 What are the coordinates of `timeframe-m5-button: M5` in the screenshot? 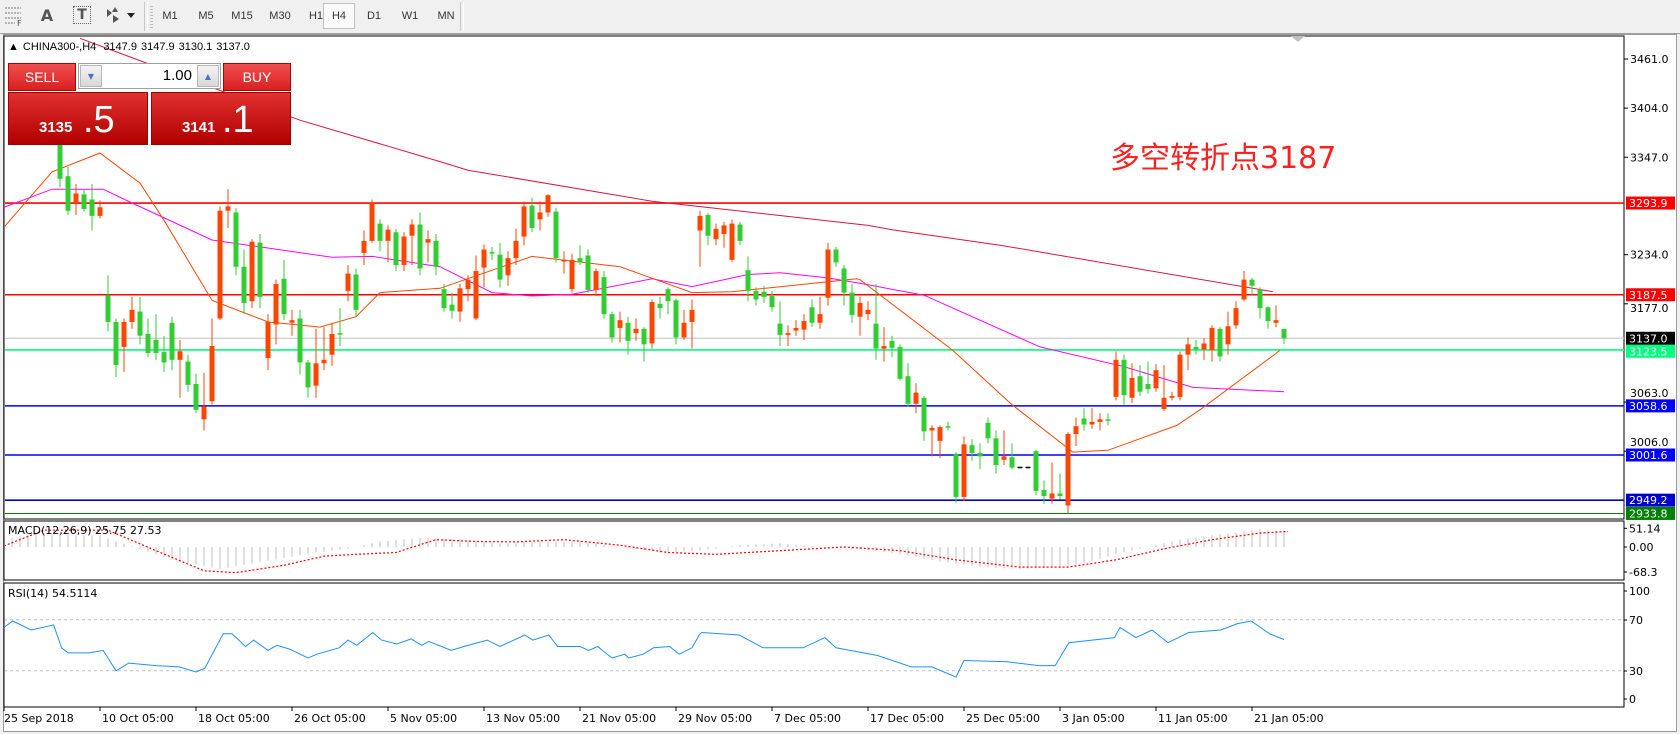 It's located at (206, 16).